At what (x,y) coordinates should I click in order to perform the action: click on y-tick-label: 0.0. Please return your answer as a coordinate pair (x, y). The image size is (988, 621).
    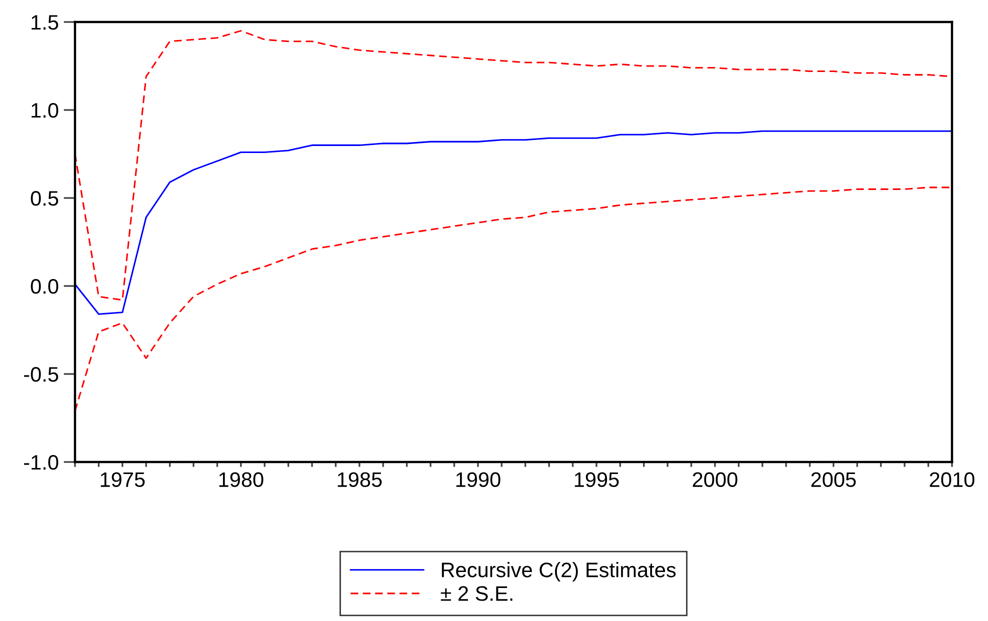
    Looking at the image, I should click on (44, 286).